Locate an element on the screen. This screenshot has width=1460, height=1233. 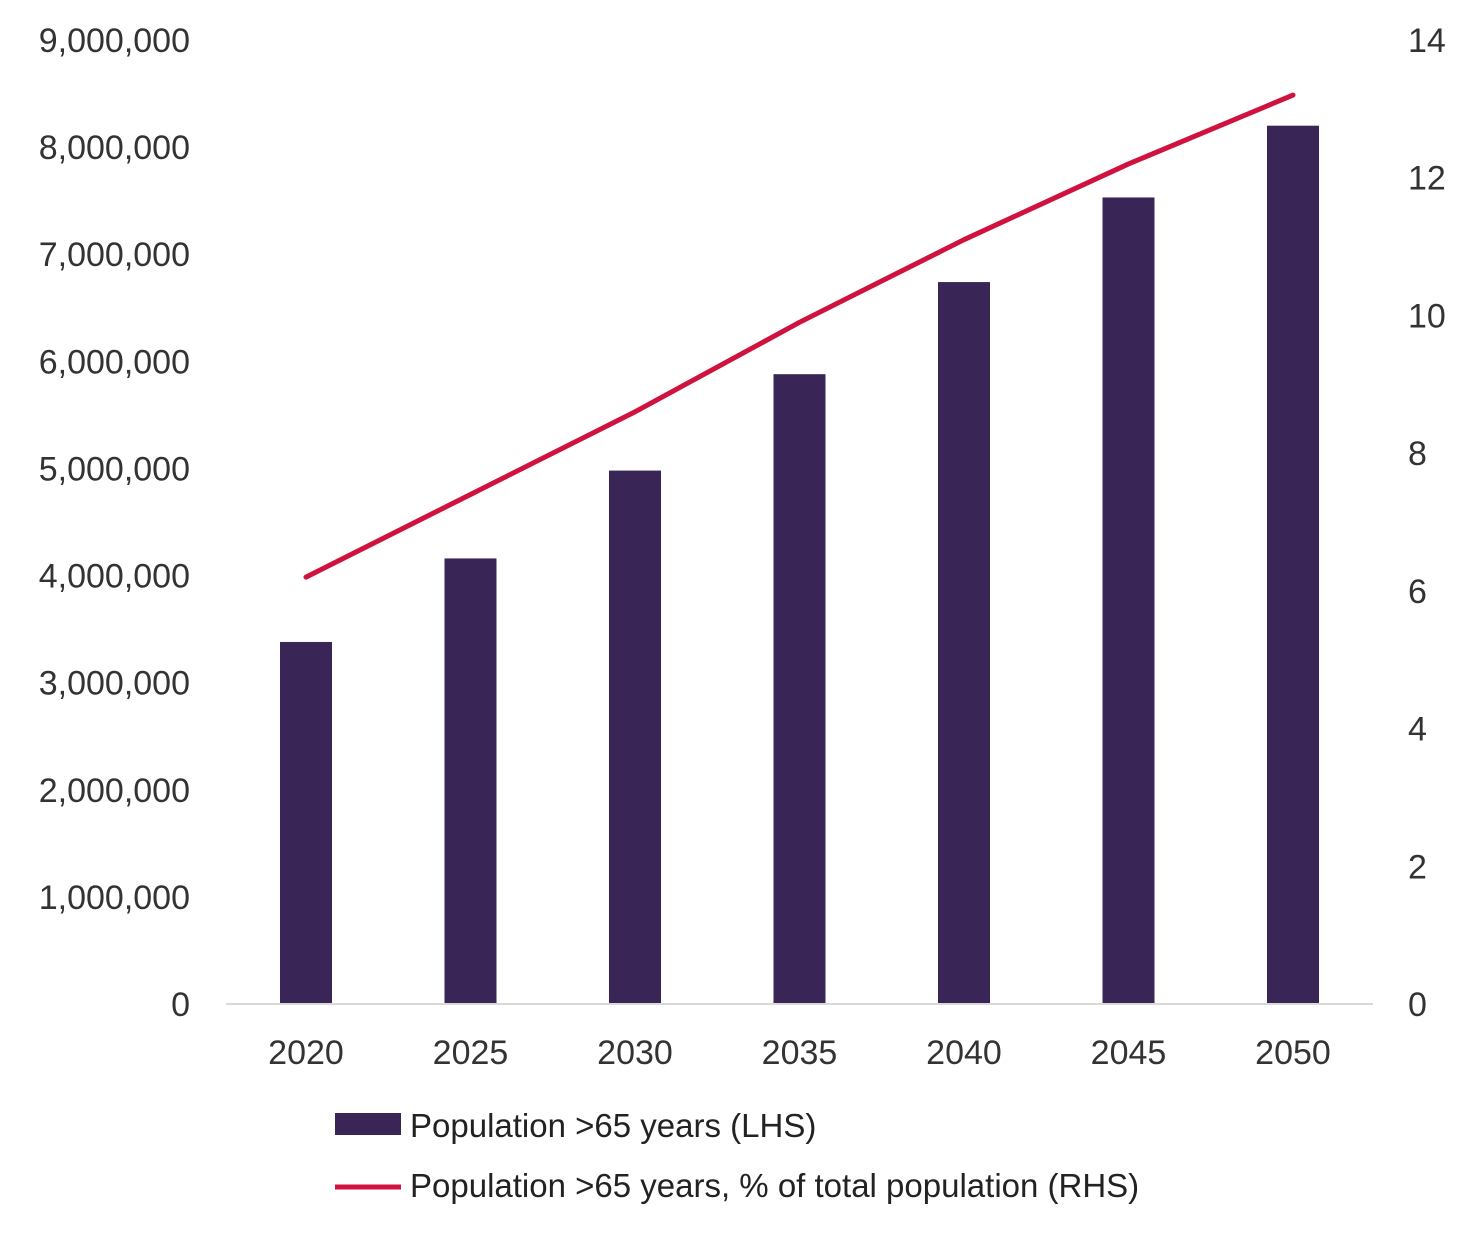
right-tick-label: 4 is located at coordinates (1417, 730).